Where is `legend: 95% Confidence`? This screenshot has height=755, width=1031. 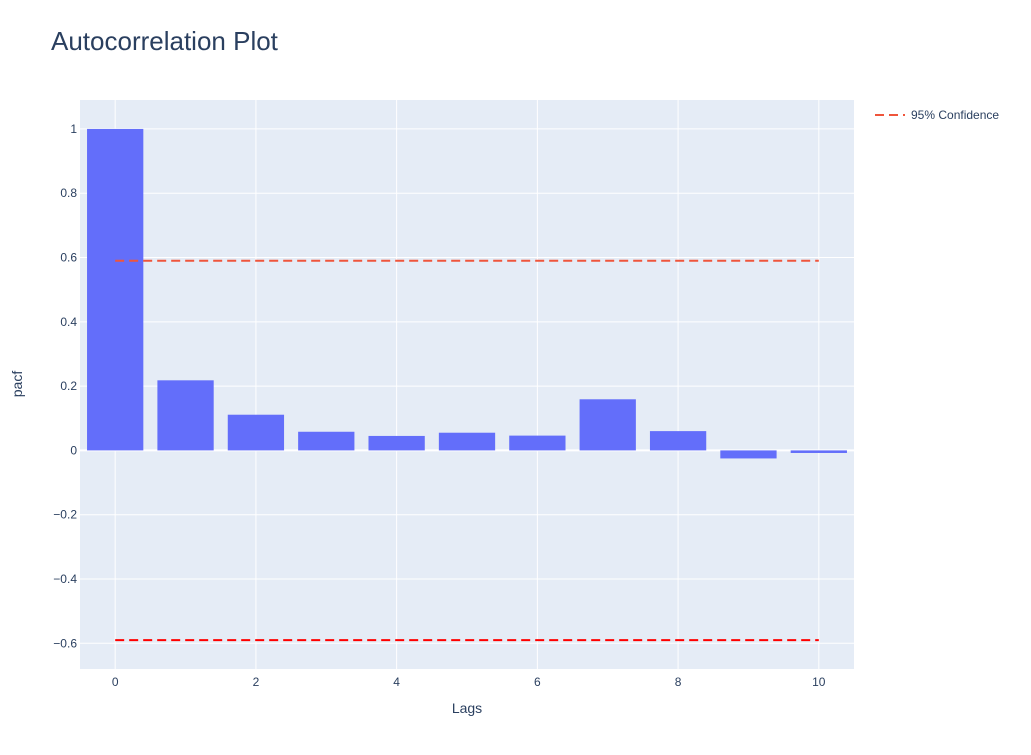 legend: 95% Confidence is located at coordinates (937, 115).